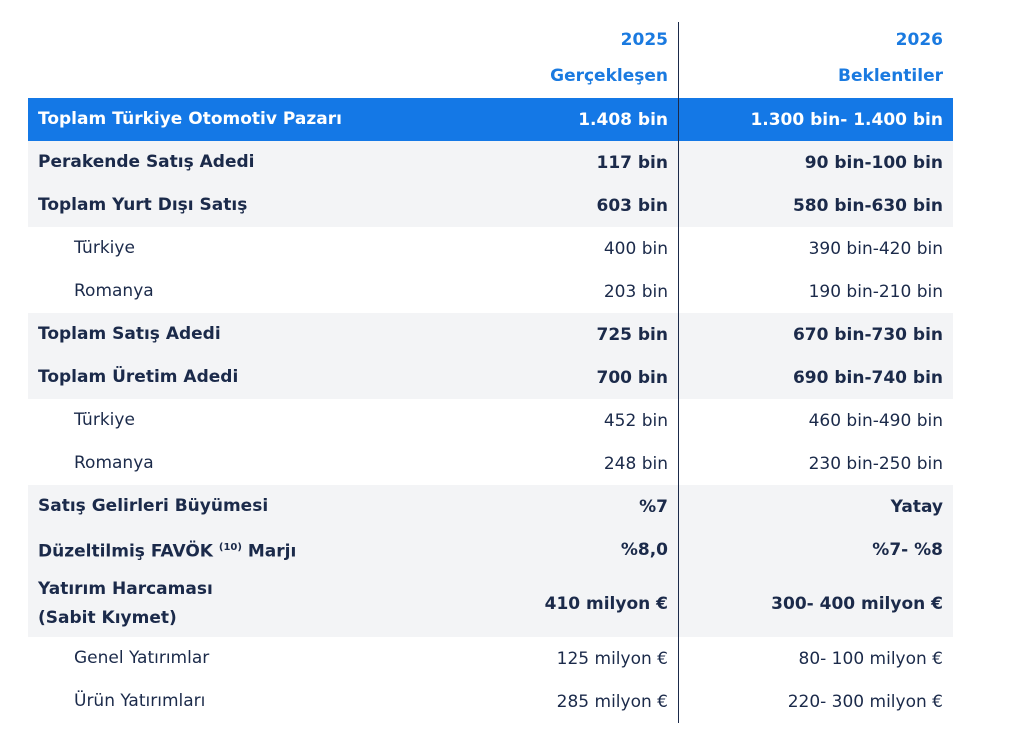 The width and height of the screenshot is (1024, 744). What do you see at coordinates (490, 248) in the screenshot?
I see `table-row: Türkiye 400 bin 390 bin-420 bin` at bounding box center [490, 248].